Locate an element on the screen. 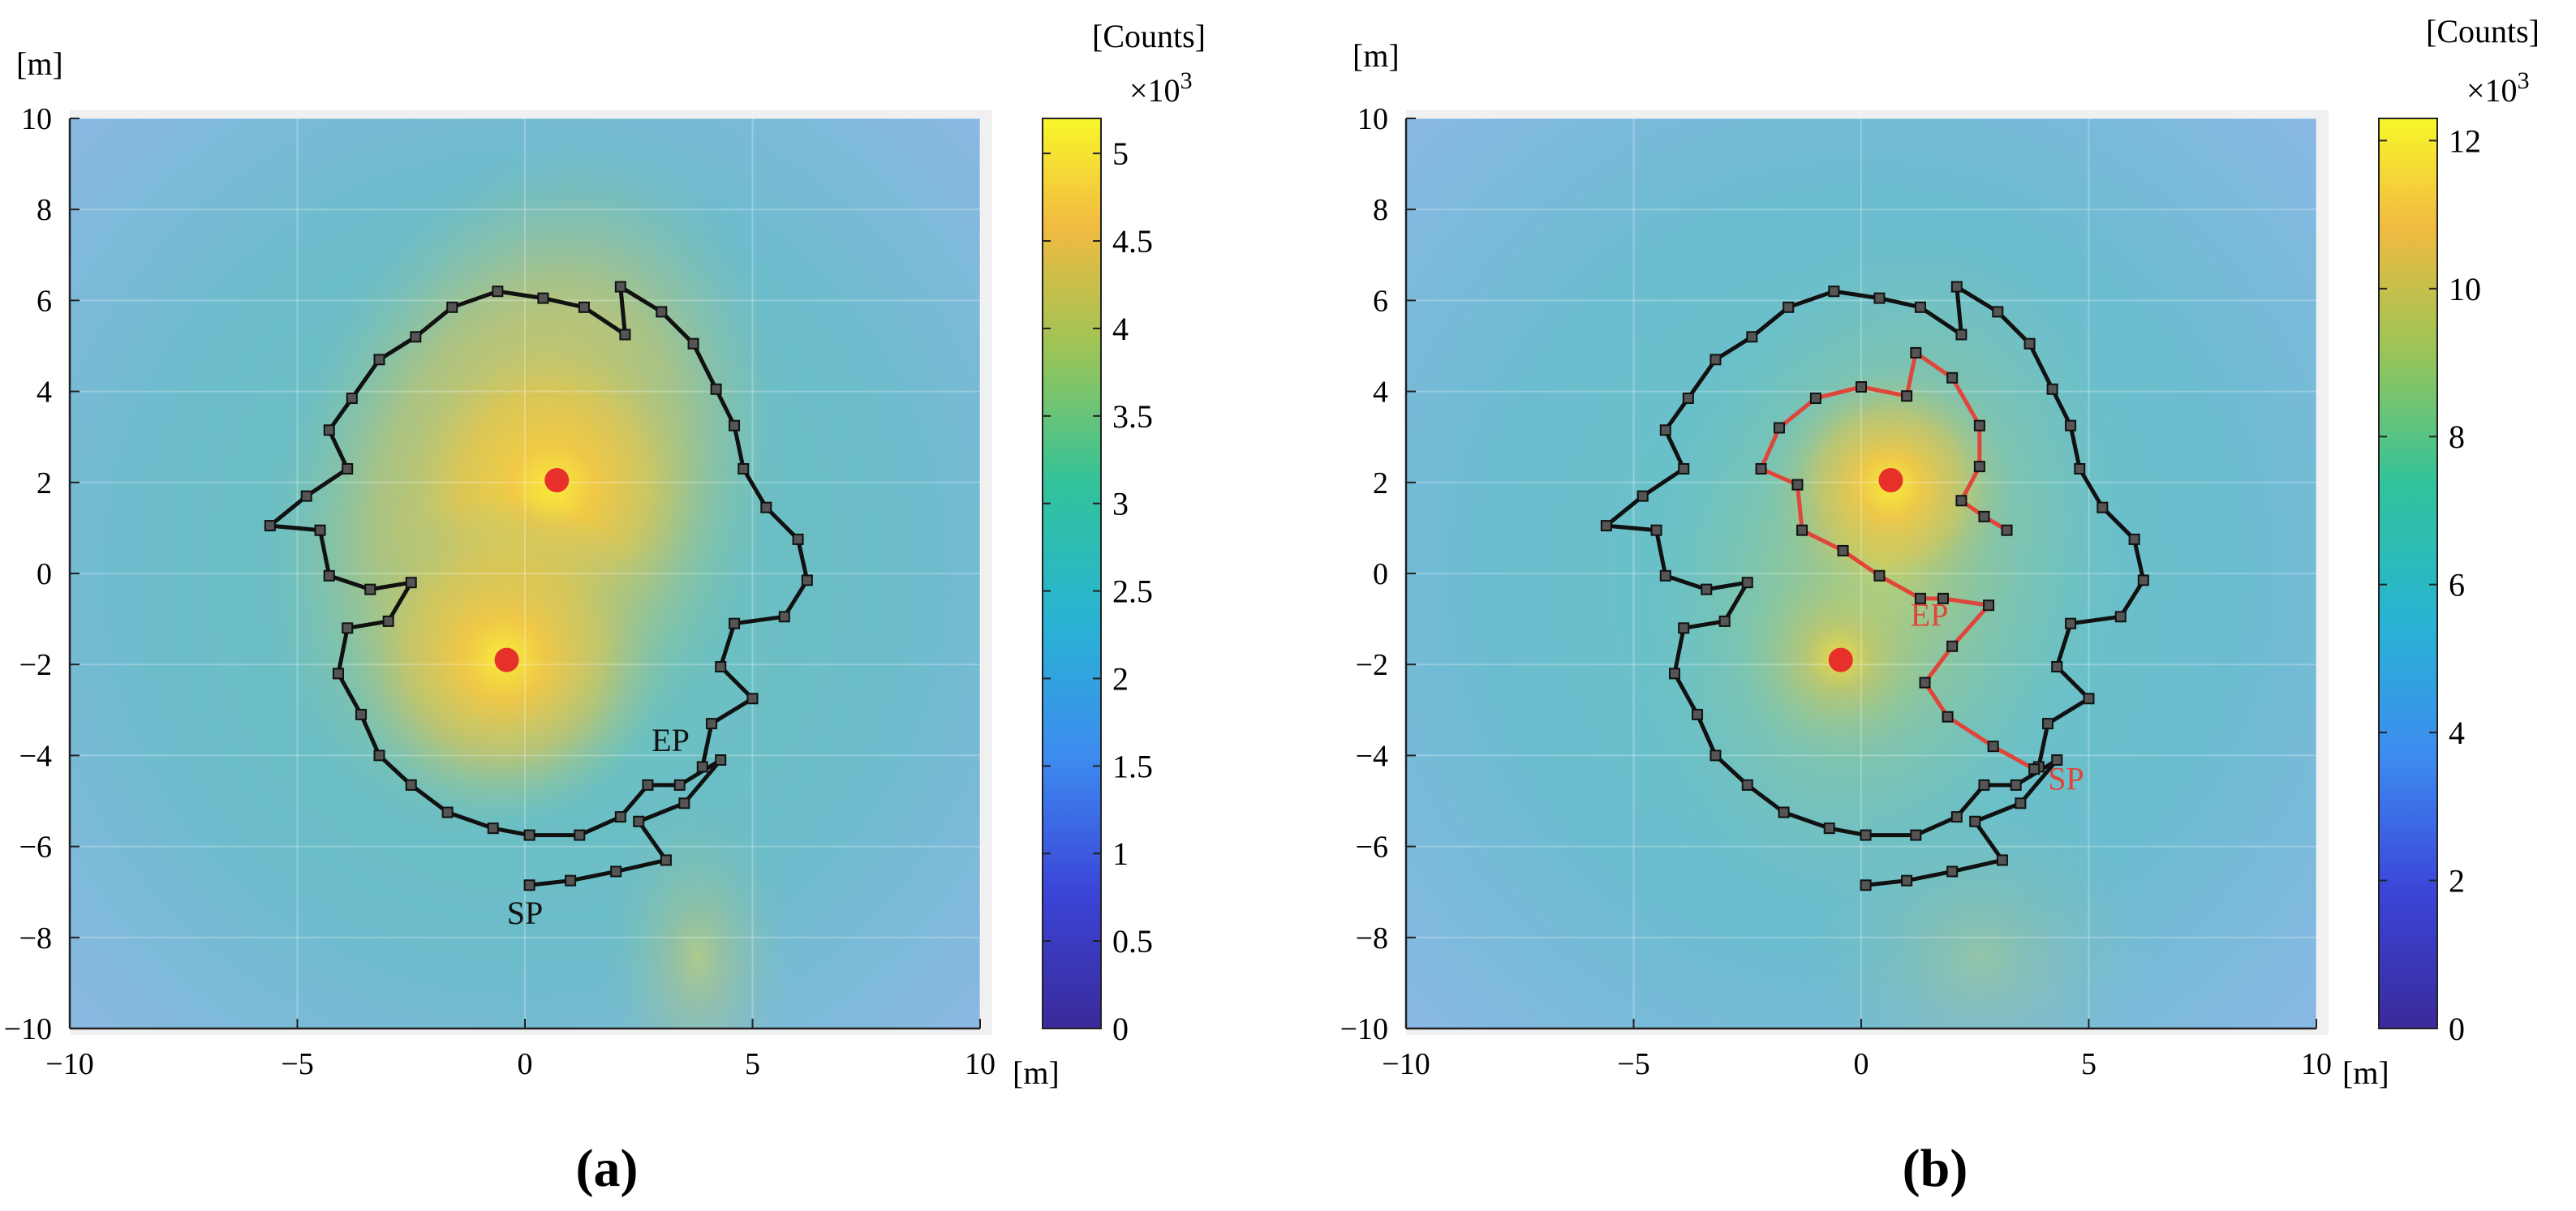  x-tick-label: −5 is located at coordinates (297, 1064).